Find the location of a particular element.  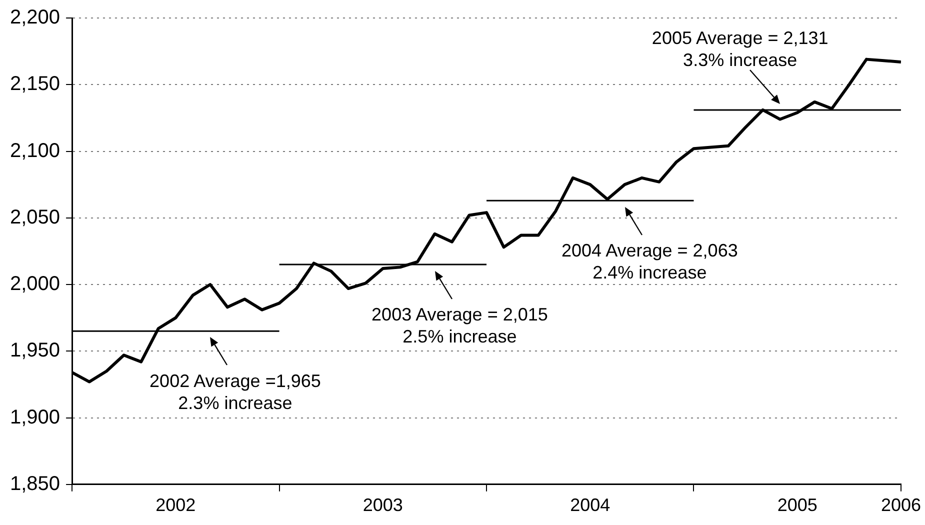

x-tick-label: 2005 is located at coordinates (797, 505).